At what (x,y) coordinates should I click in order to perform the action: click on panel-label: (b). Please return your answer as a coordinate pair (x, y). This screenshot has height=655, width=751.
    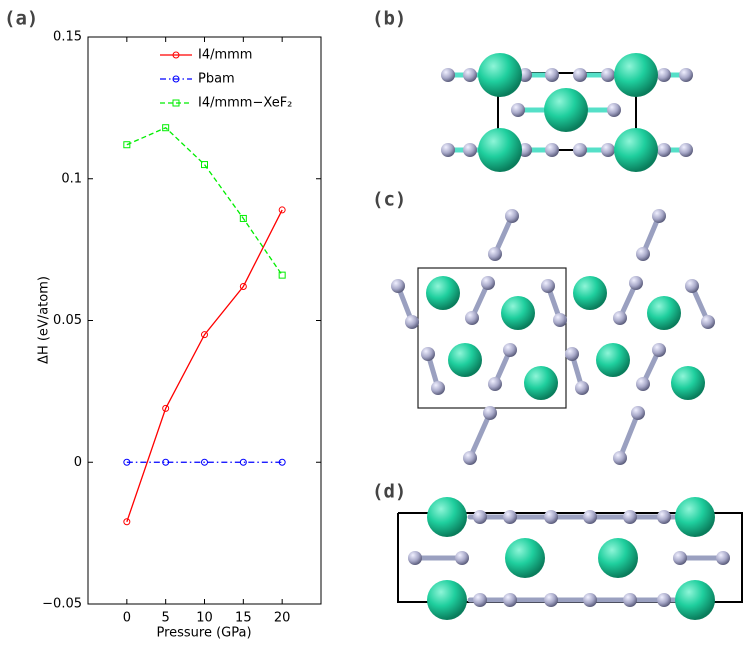
    Looking at the image, I should click on (389, 19).